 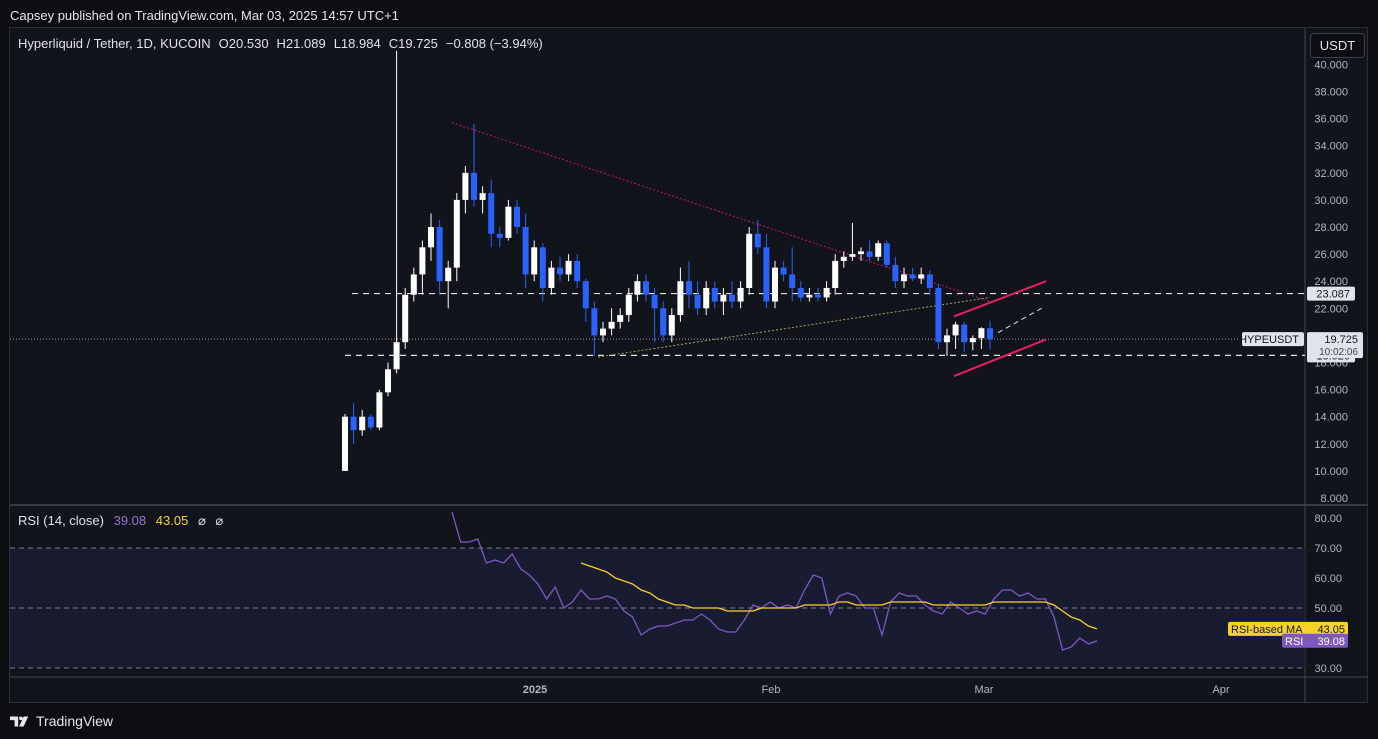 What do you see at coordinates (494, 43) in the screenshot?
I see `ohlc-change: −0.808 (−3.94%)` at bounding box center [494, 43].